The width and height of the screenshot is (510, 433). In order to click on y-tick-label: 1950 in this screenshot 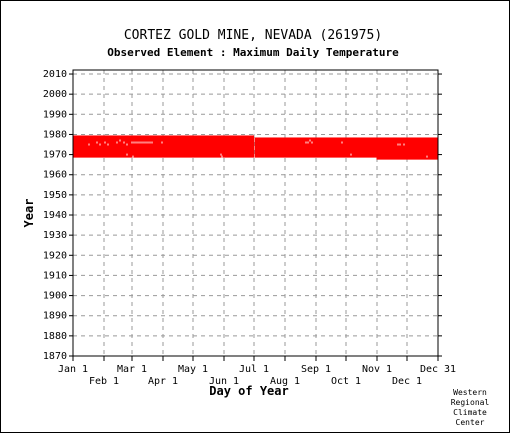, I will do `click(55, 195)`.